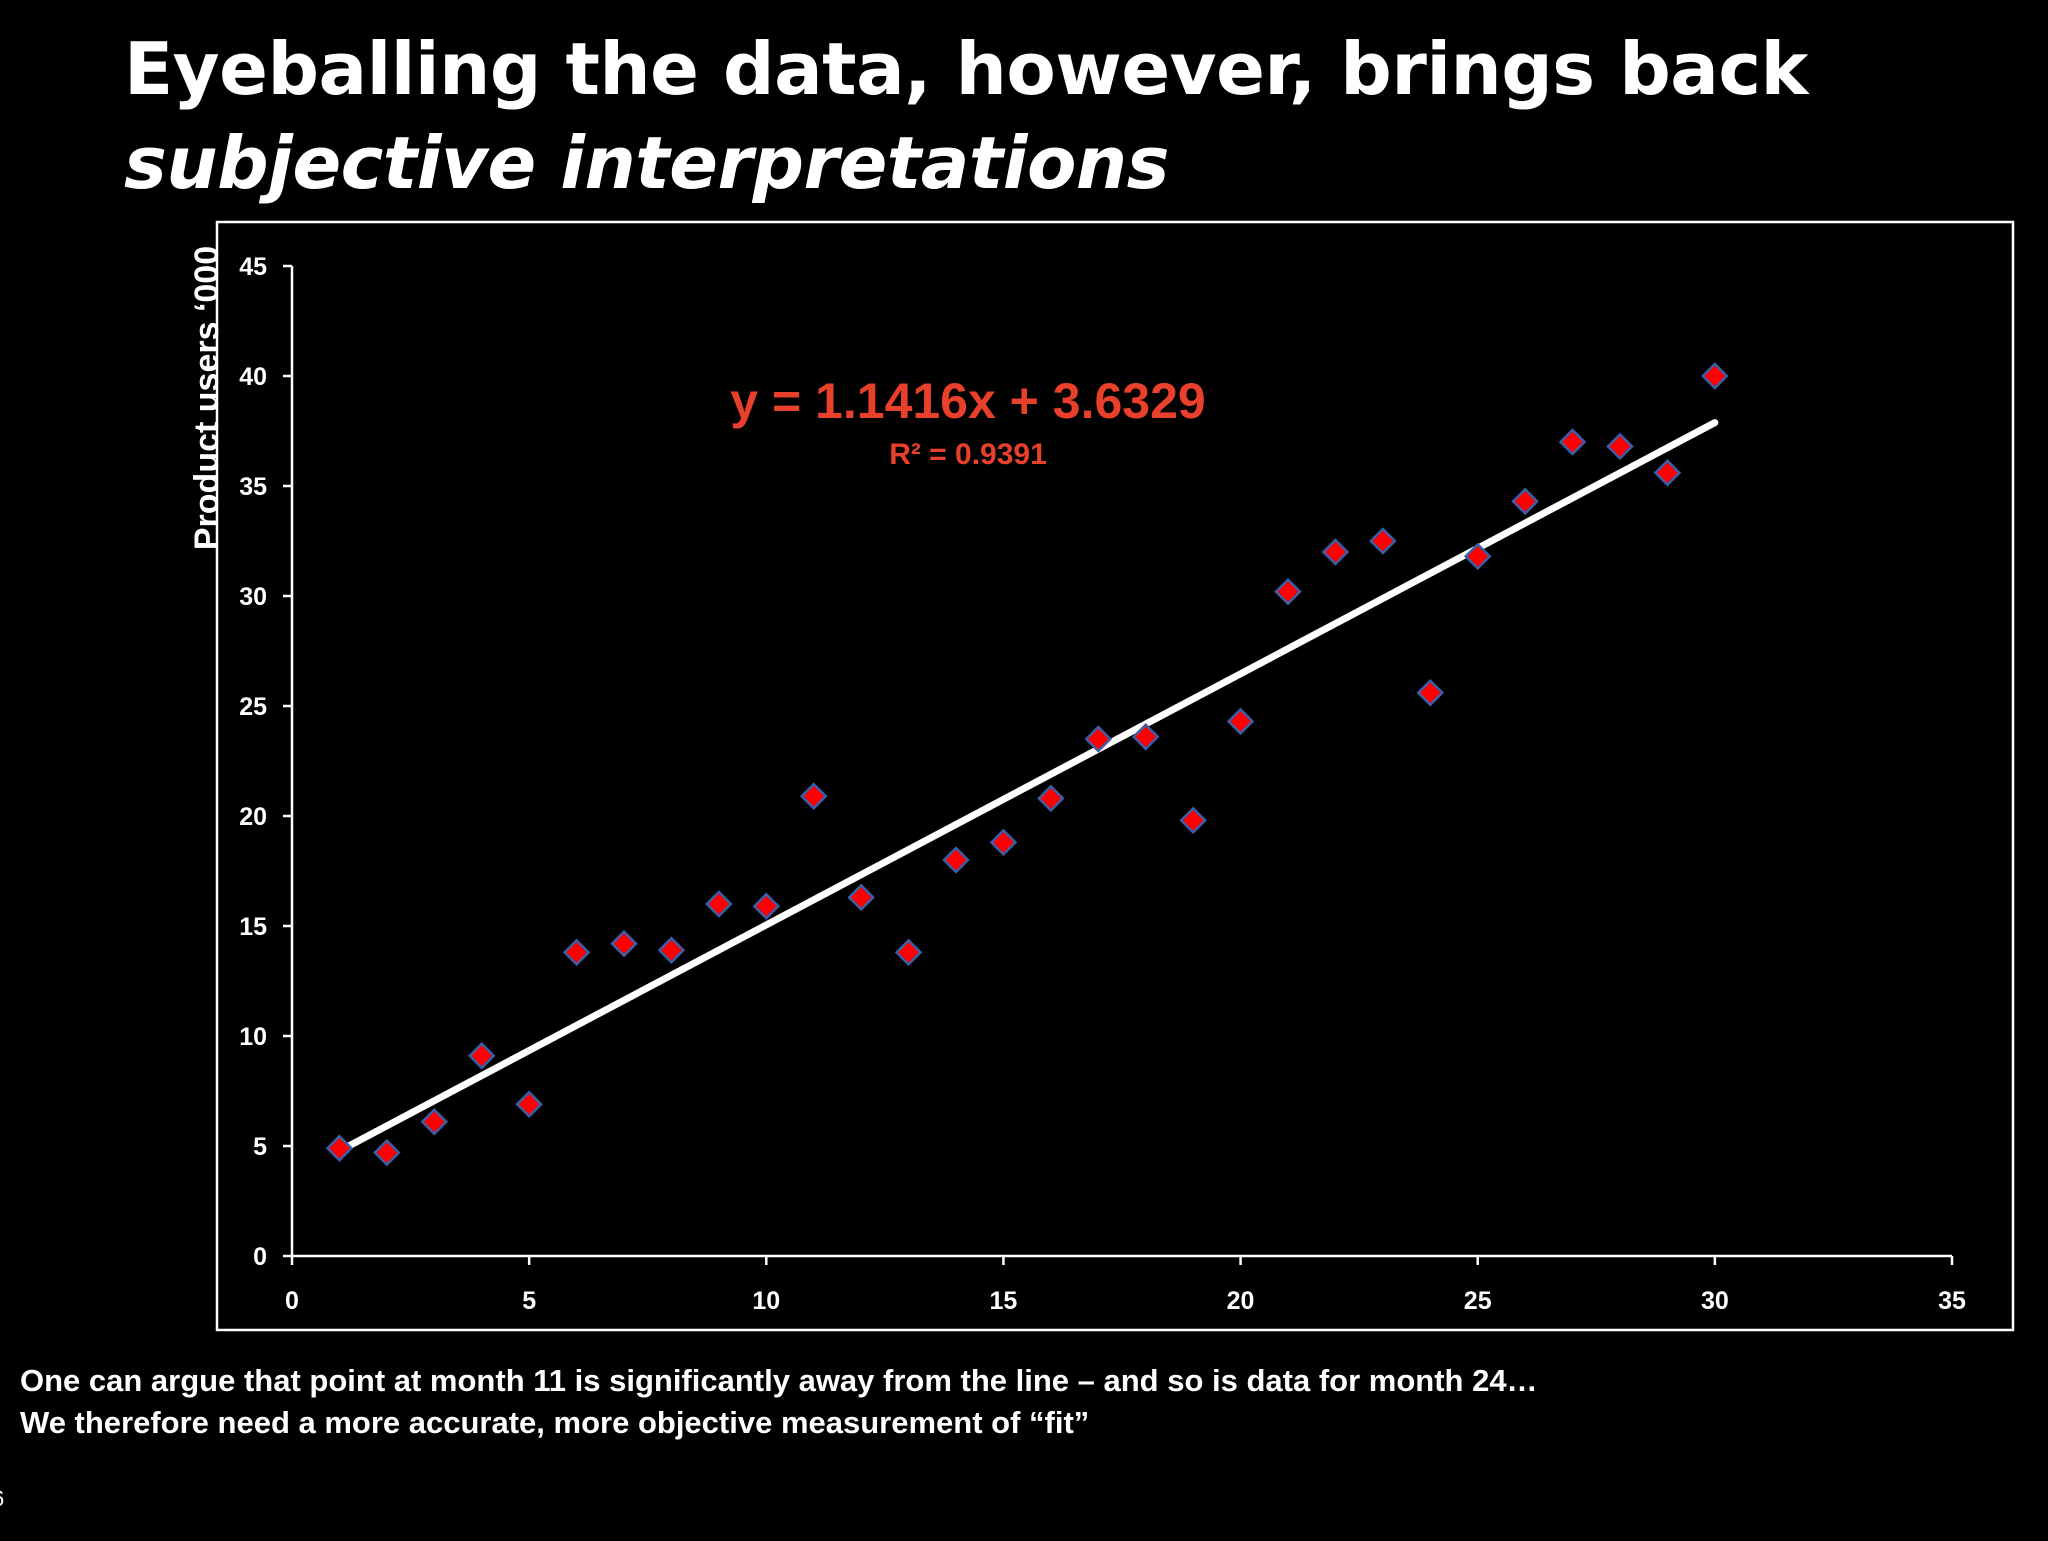 Image resolution: width=2048 pixels, height=1541 pixels. What do you see at coordinates (253, 927) in the screenshot?
I see `y-tick-label: 15` at bounding box center [253, 927].